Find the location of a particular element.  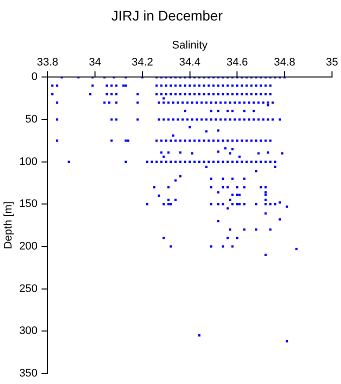

y-tick-label: 150 is located at coordinates (28, 204).